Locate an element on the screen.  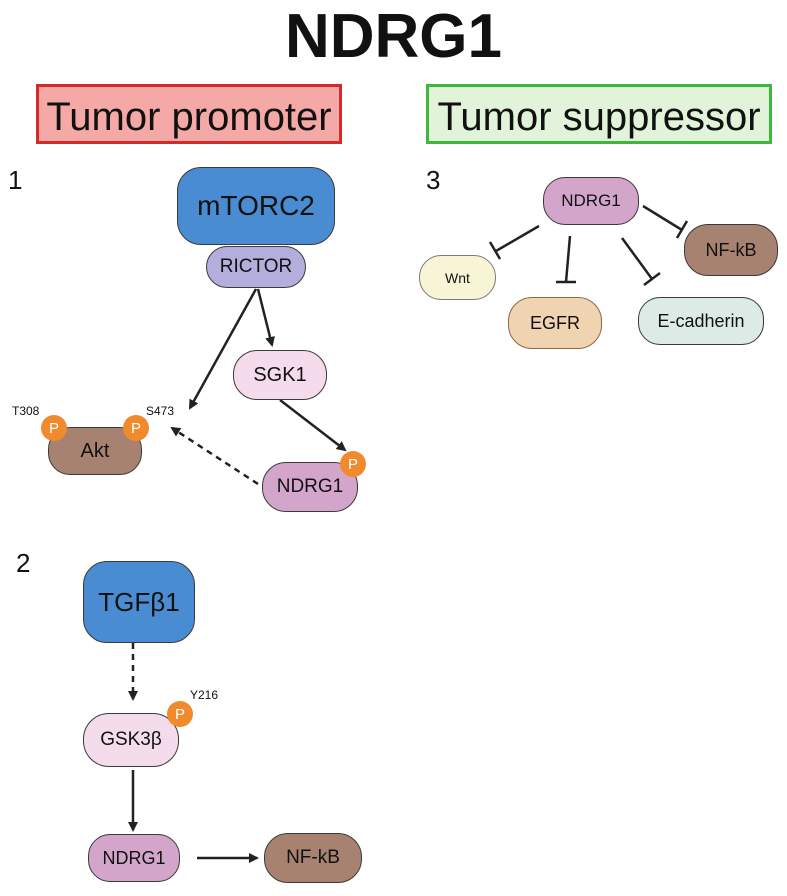
tumor-suppressor-header: Tumor suppressor is located at coordinates (599, 114).